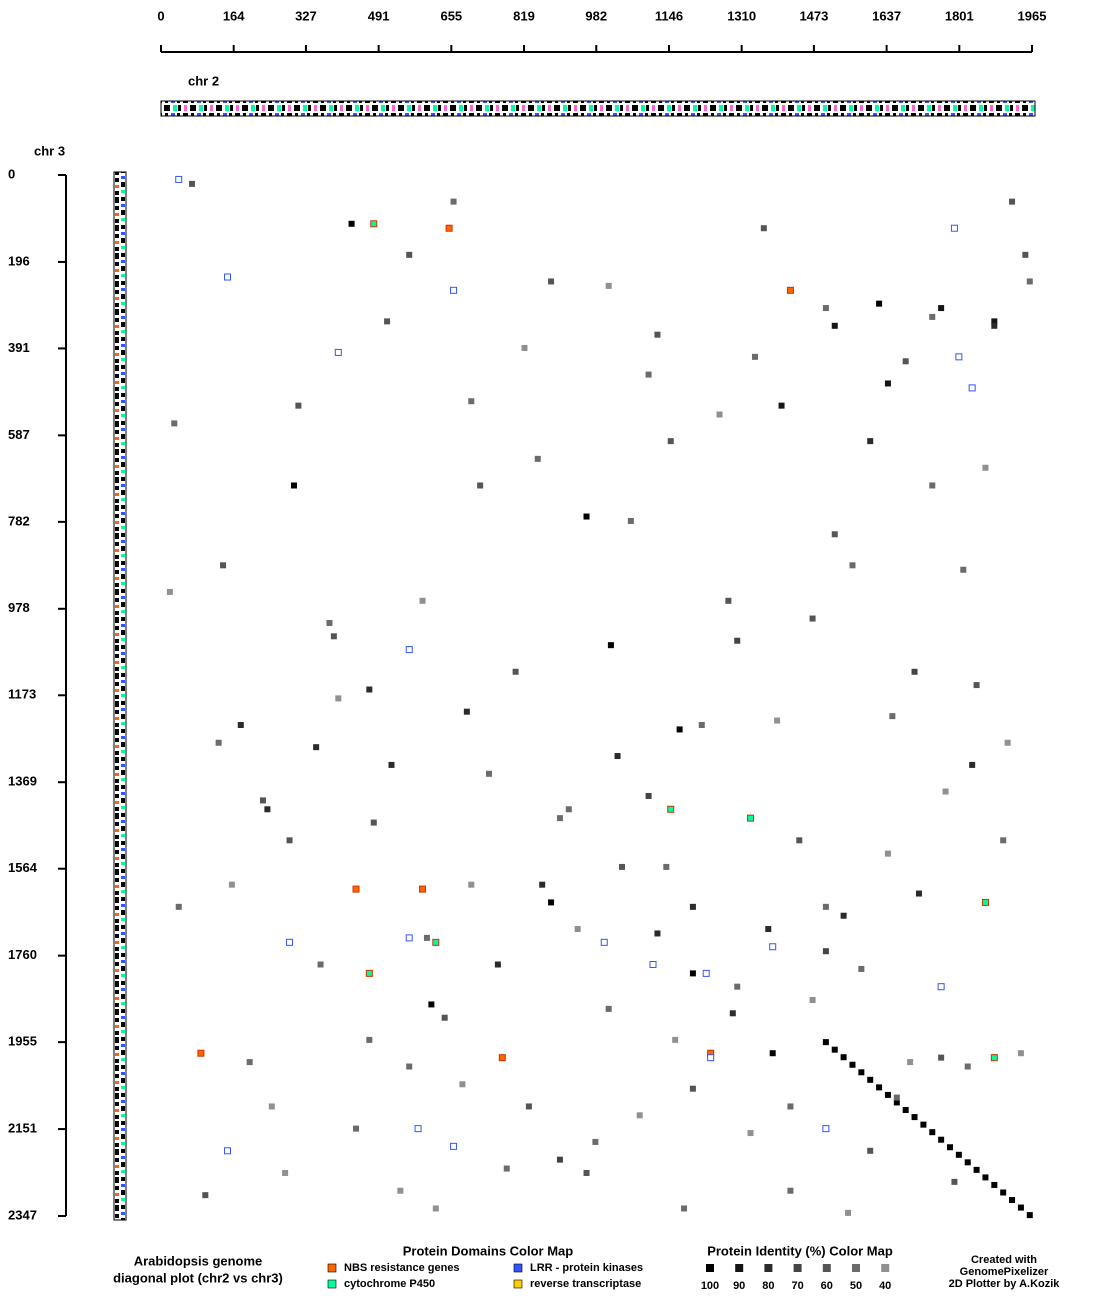 This screenshot has width=1112, height=1296. I want to click on legend-label: reverse transcriptase, so click(585, 1284).